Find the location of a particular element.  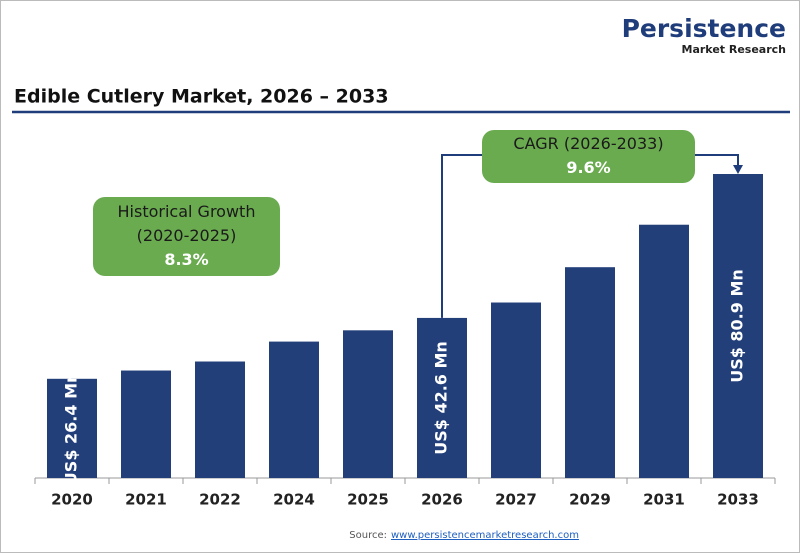

x-tick-label: 2027 is located at coordinates (516, 500).